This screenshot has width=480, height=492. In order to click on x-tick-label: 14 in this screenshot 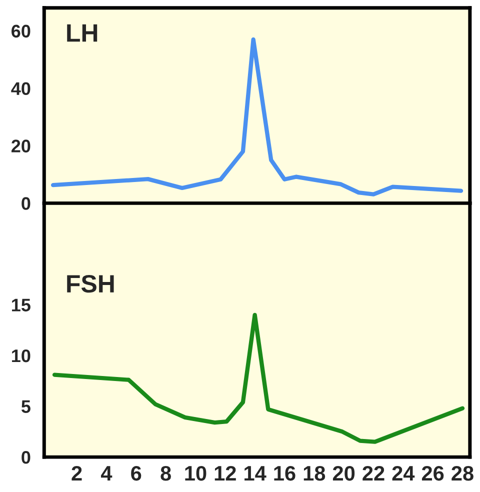, I will do `click(255, 473)`.